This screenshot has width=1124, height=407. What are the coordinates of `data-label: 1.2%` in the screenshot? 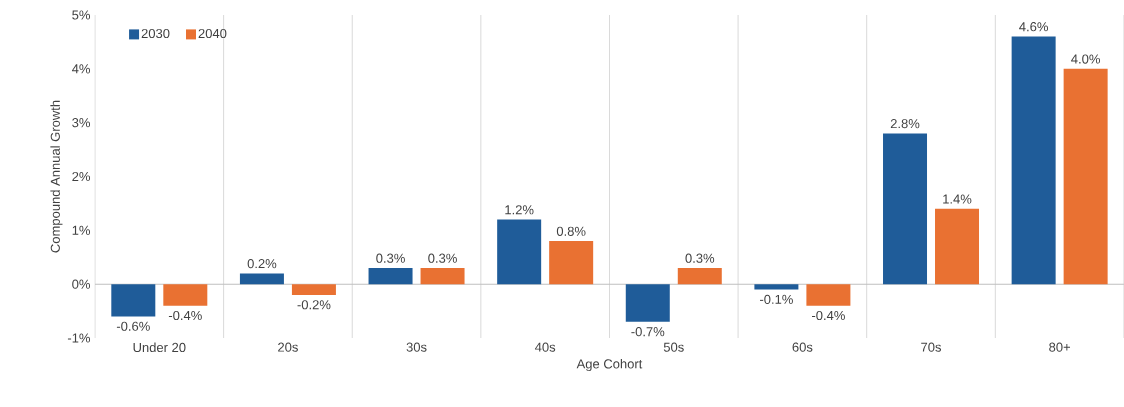 It's located at (519, 210).